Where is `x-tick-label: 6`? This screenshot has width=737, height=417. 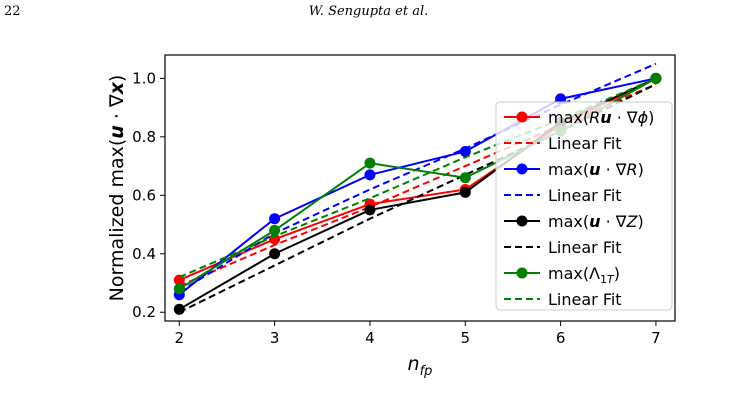 x-tick-label: 6 is located at coordinates (561, 338).